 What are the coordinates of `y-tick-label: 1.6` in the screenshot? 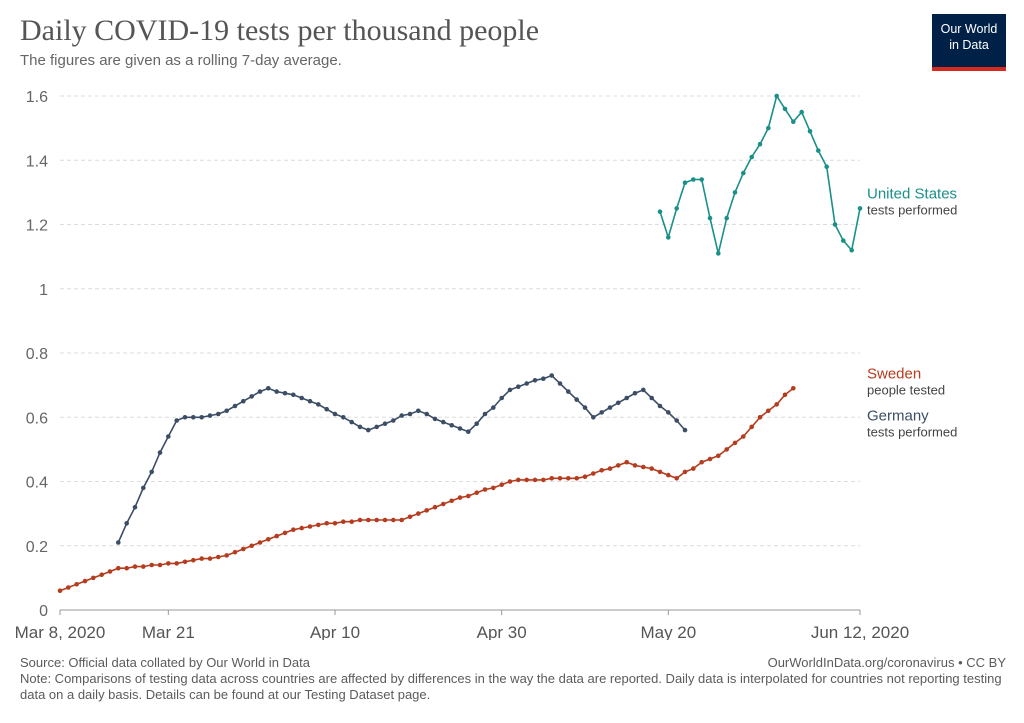 It's located at (37, 97).